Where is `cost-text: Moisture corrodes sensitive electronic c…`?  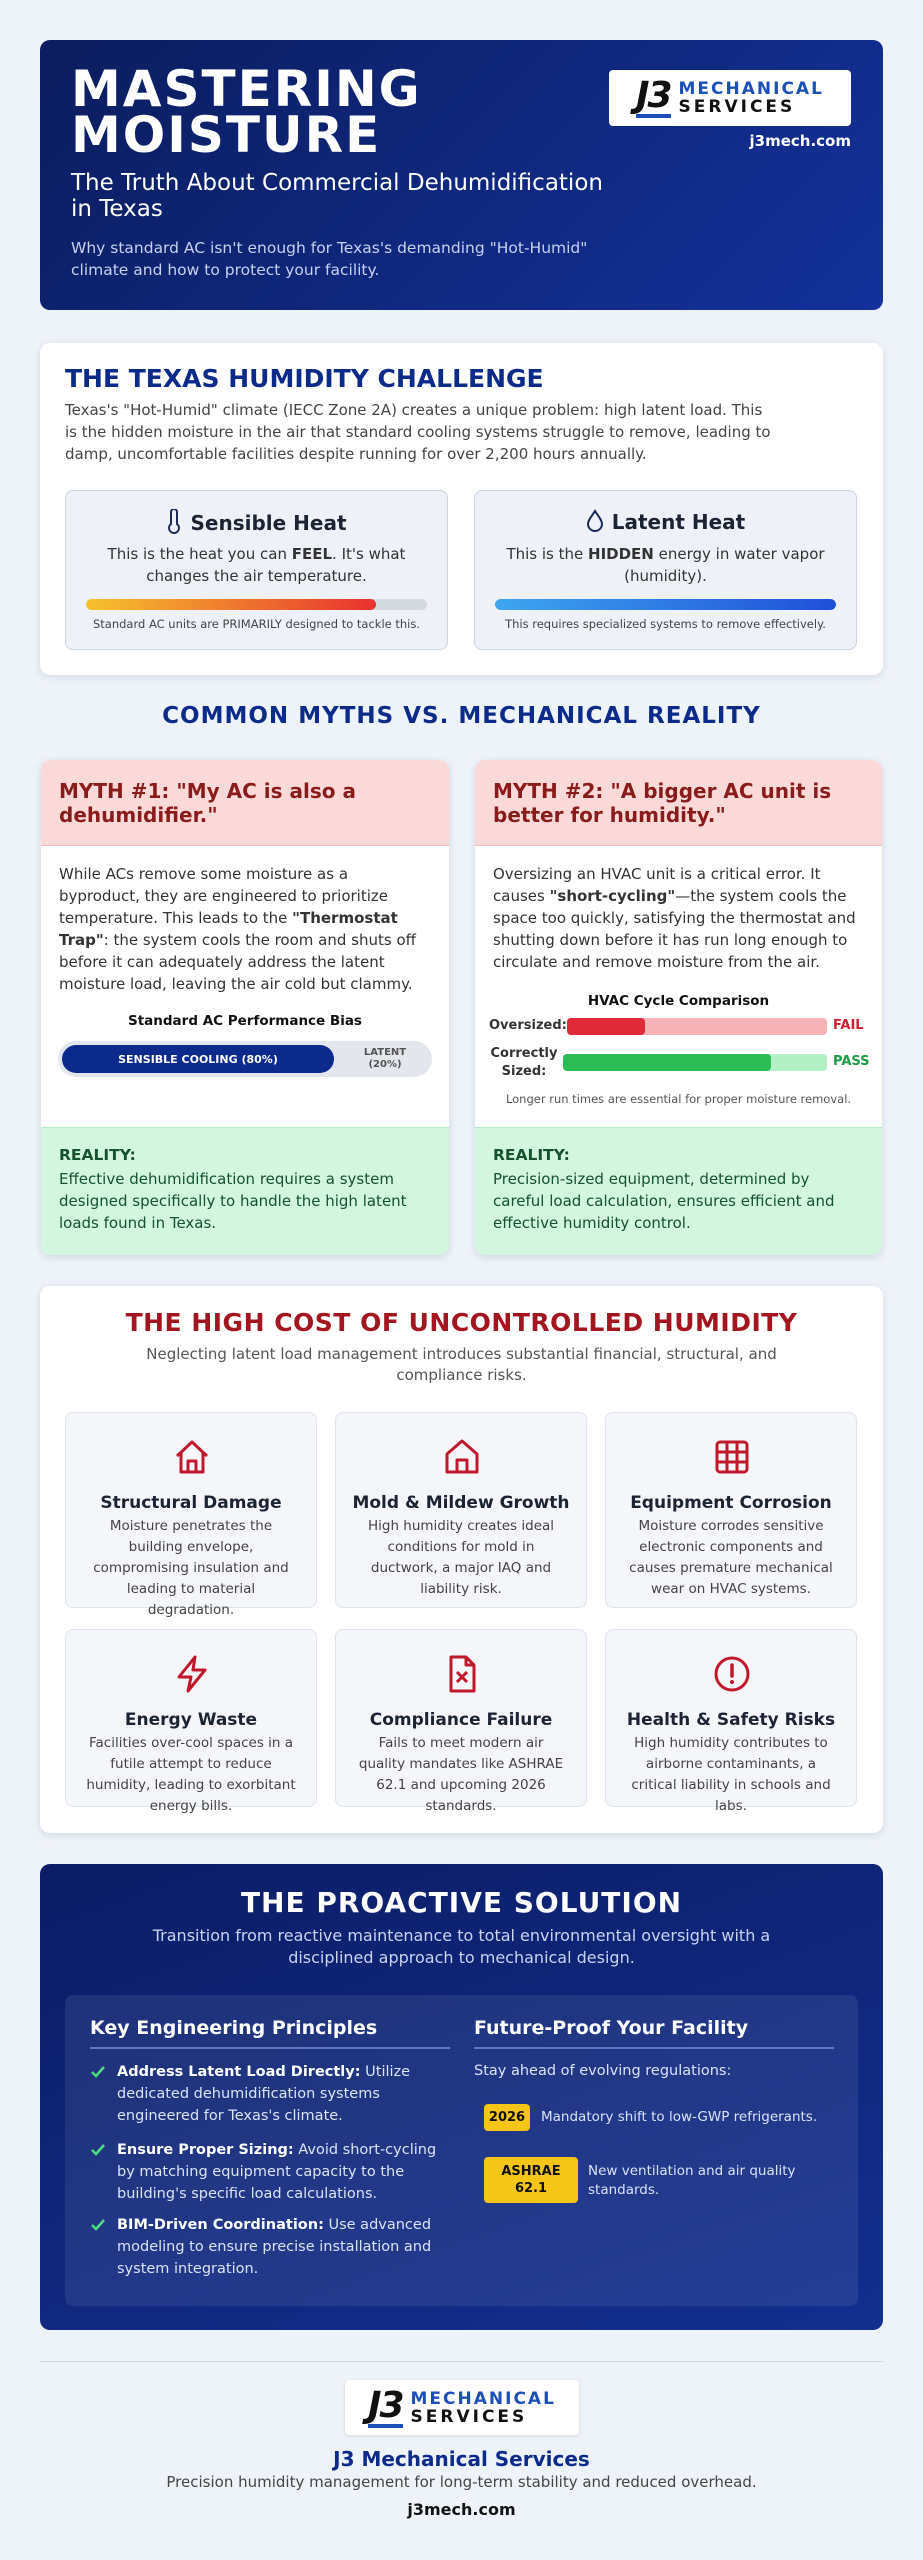 cost-text: Moisture corrodes sensitive electronic c… is located at coordinates (731, 1557).